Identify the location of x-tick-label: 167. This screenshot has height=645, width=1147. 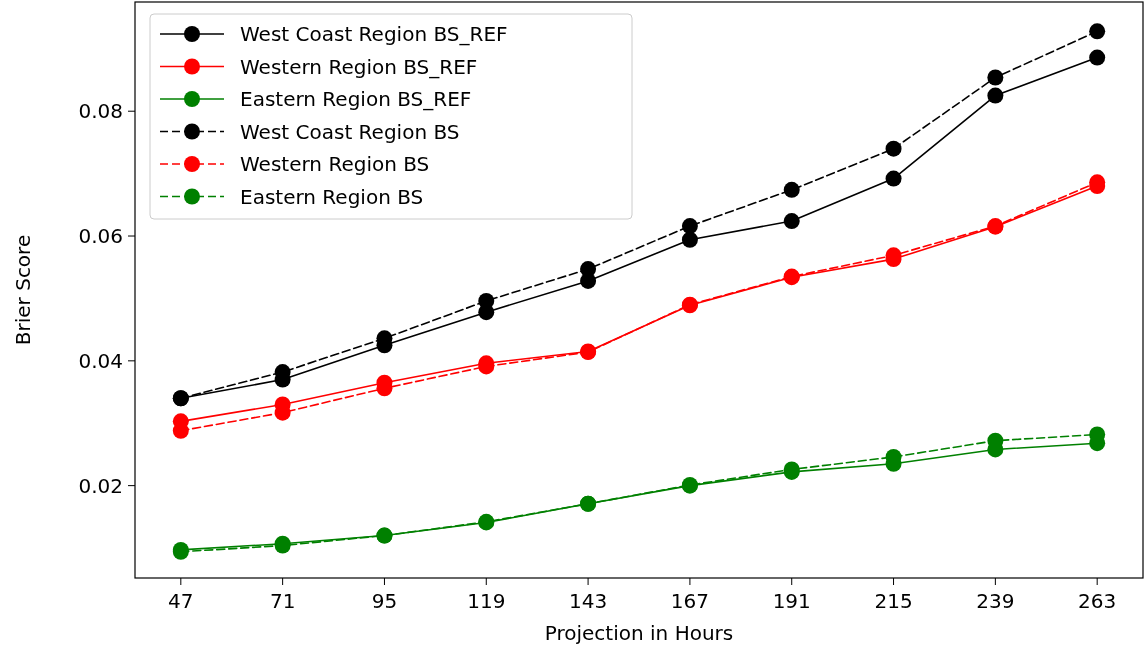
(689, 601).